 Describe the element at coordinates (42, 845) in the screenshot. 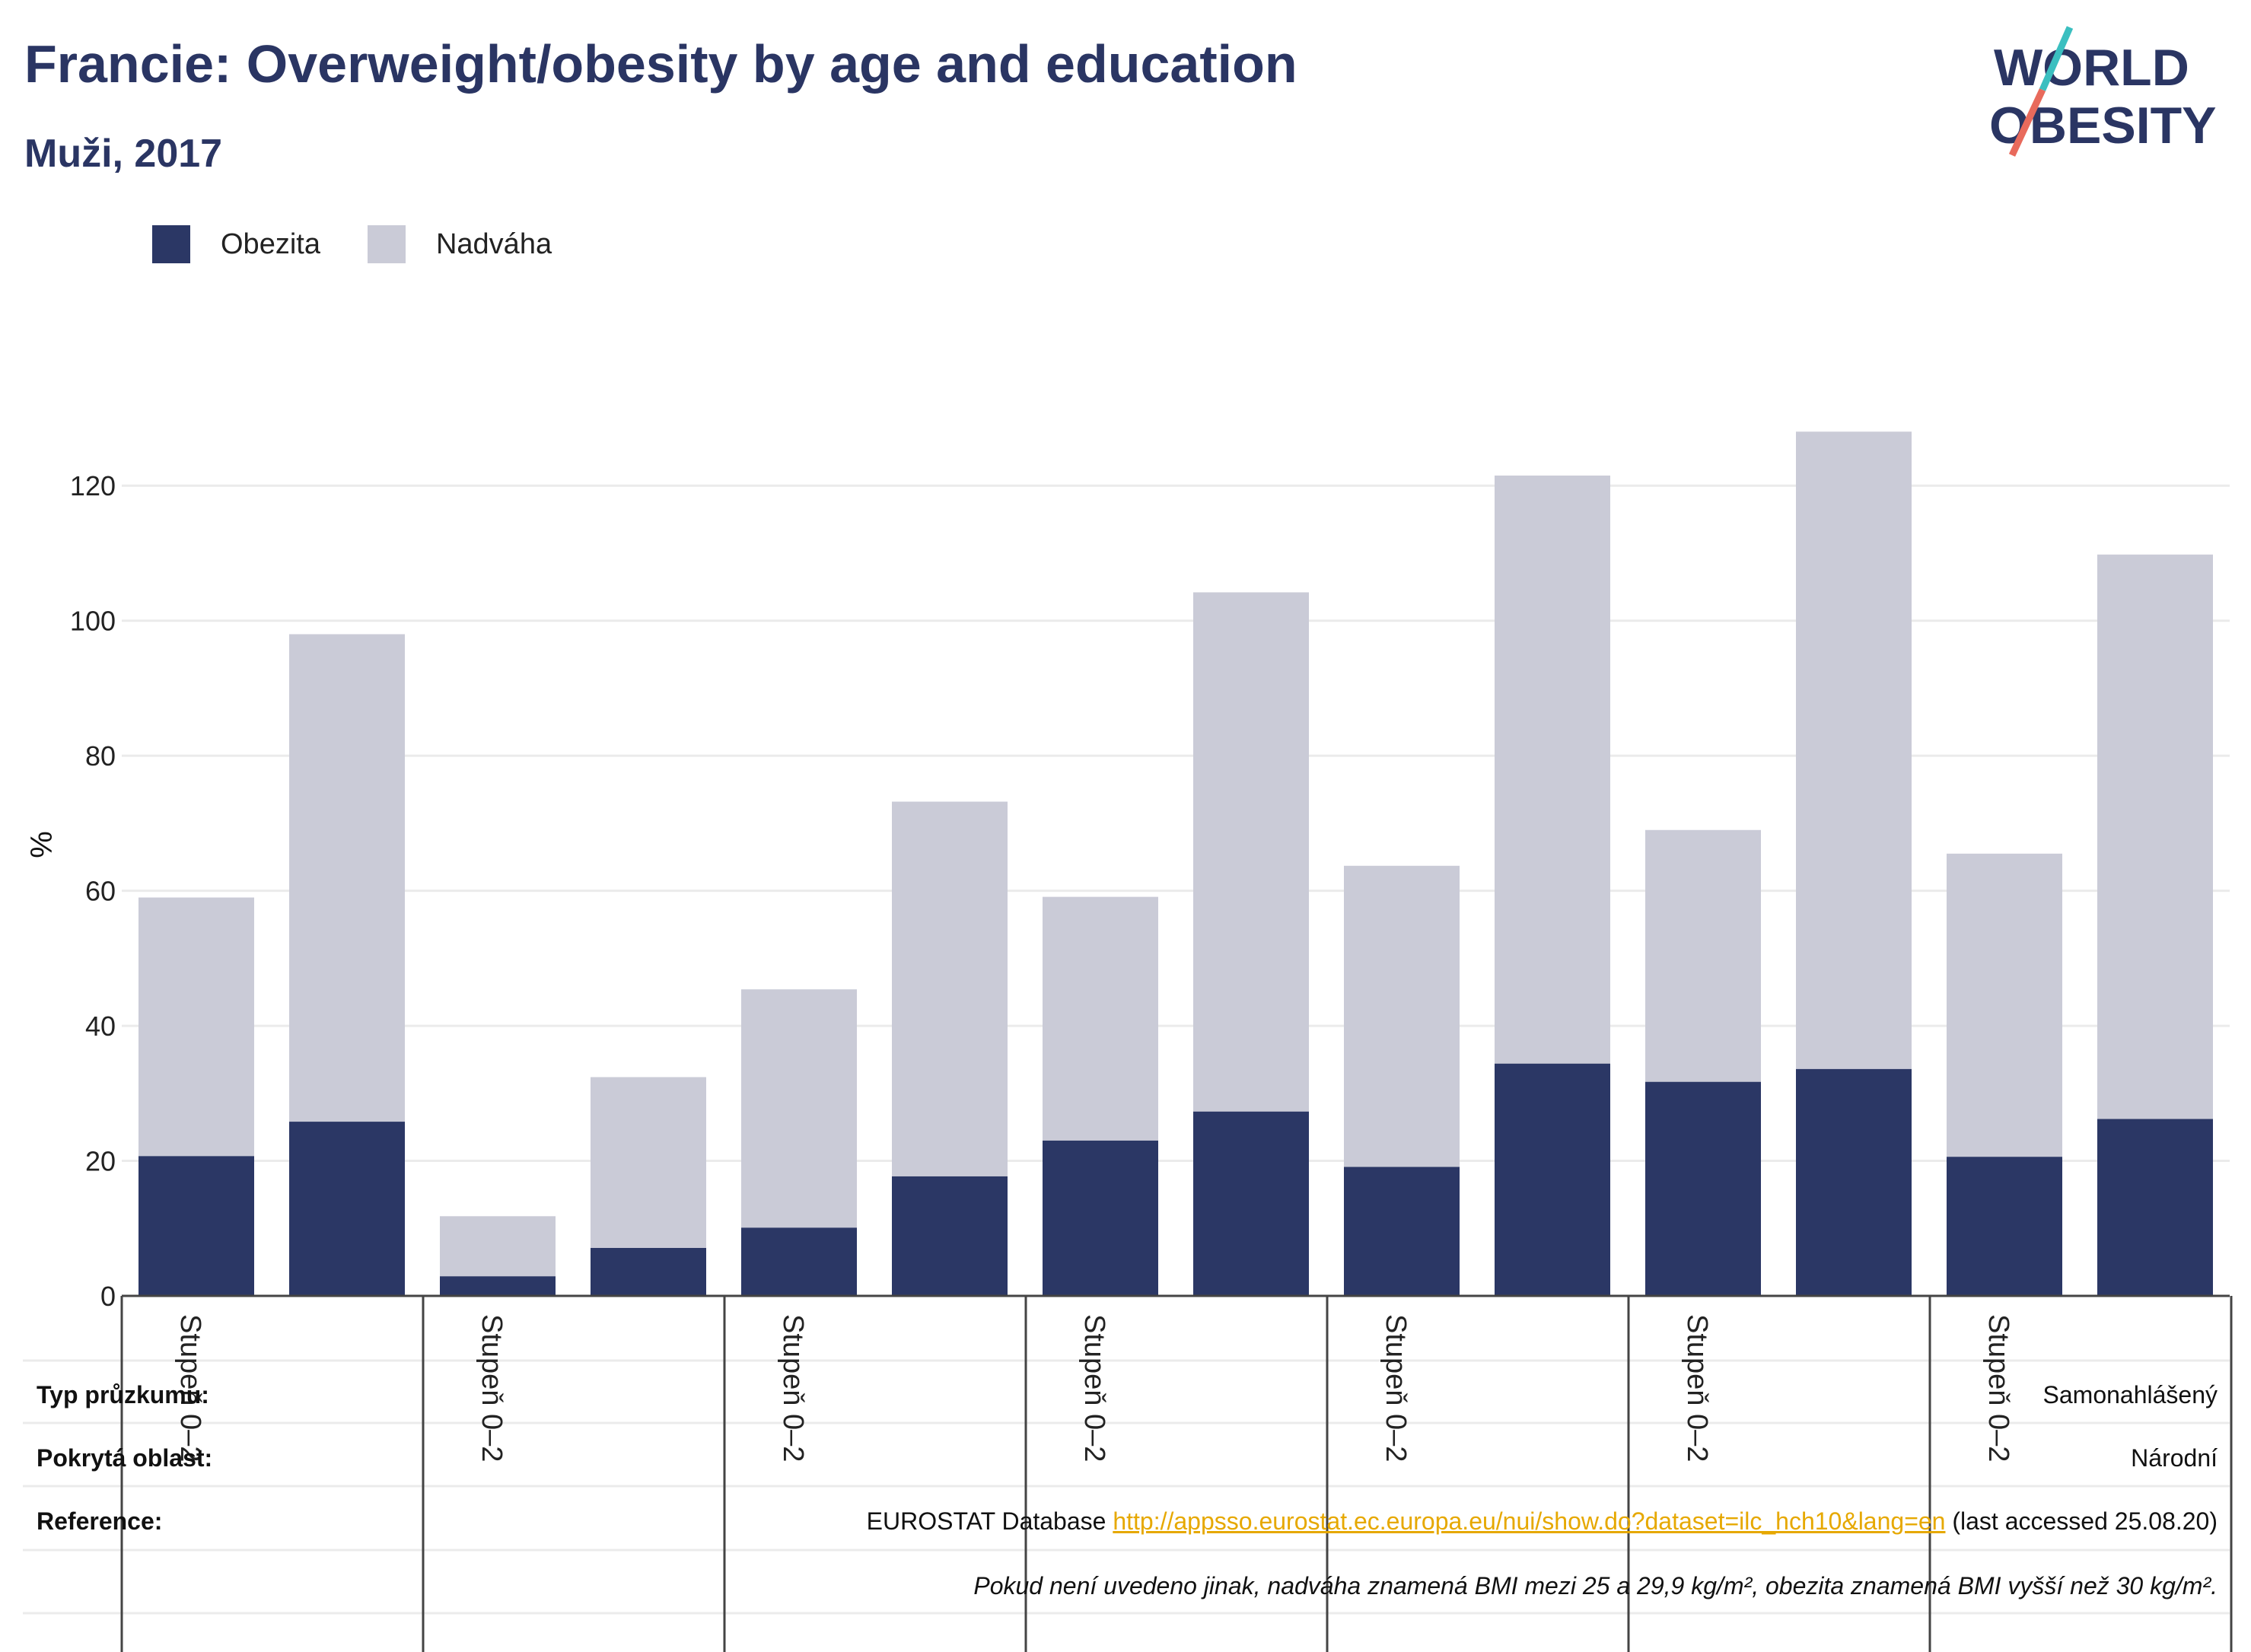

I see `y-axis-label: %` at that location.